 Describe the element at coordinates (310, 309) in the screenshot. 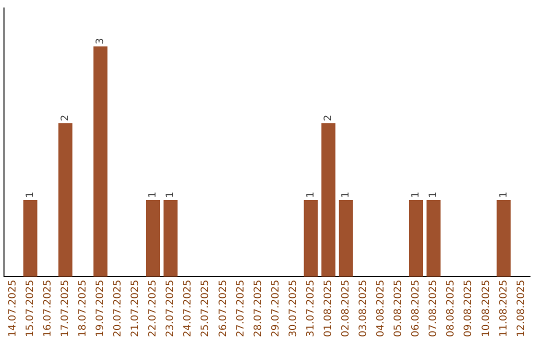

I see `x-tick-label: 31.07.2025` at that location.